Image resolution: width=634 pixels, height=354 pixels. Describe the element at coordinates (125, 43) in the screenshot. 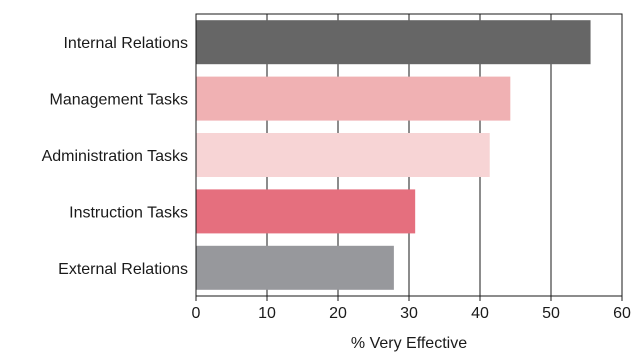

I see `category-label-internal-relations: Internal Relations` at that location.